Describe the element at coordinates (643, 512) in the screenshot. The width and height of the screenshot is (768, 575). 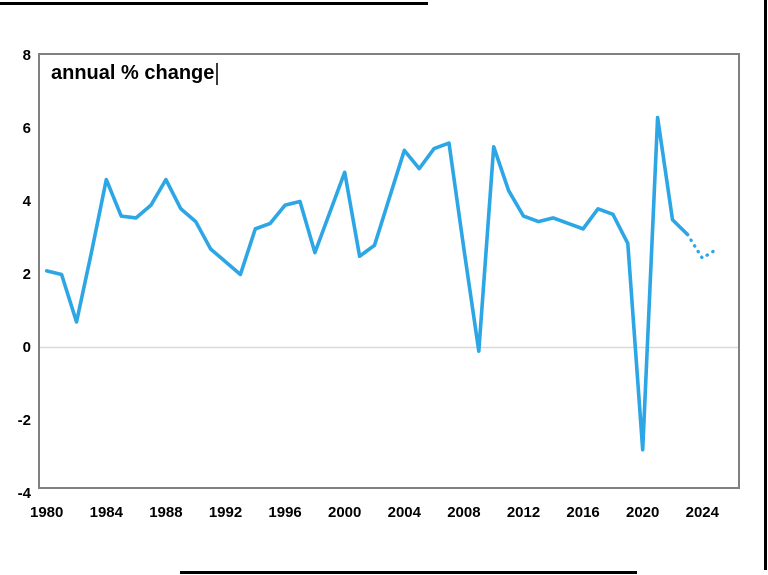
I see `x-tick-label: 2020` at that location.